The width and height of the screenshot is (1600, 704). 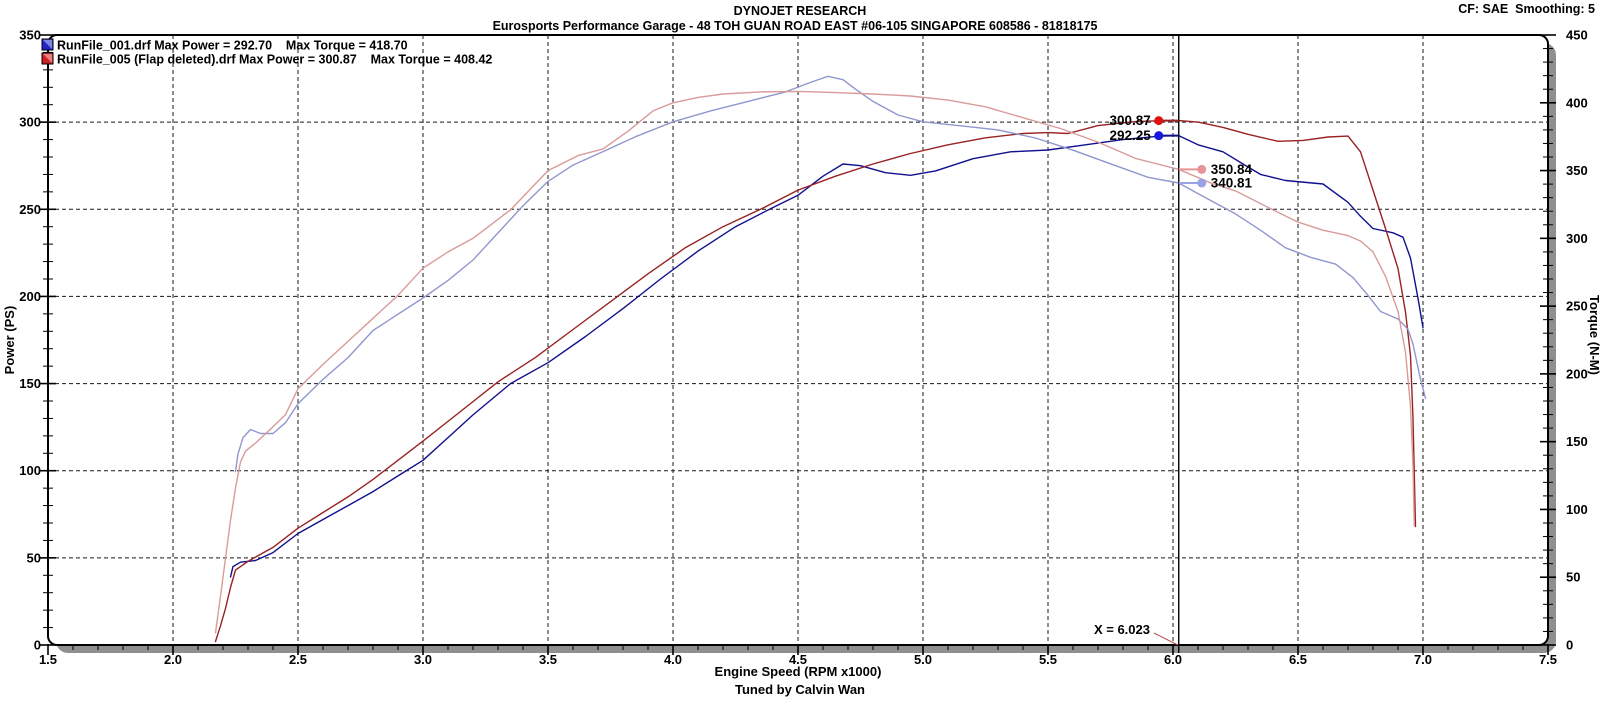 I want to click on footer-credit: Tuned by Calvin Wan, so click(x=800, y=689).